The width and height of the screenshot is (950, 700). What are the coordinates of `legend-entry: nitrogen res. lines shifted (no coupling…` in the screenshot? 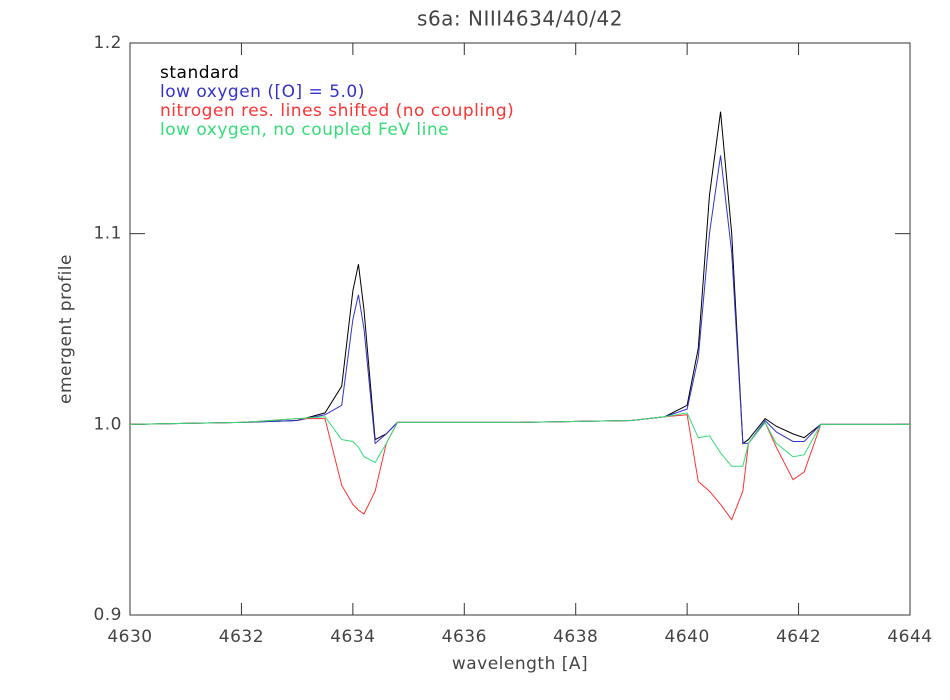 It's located at (337, 111).